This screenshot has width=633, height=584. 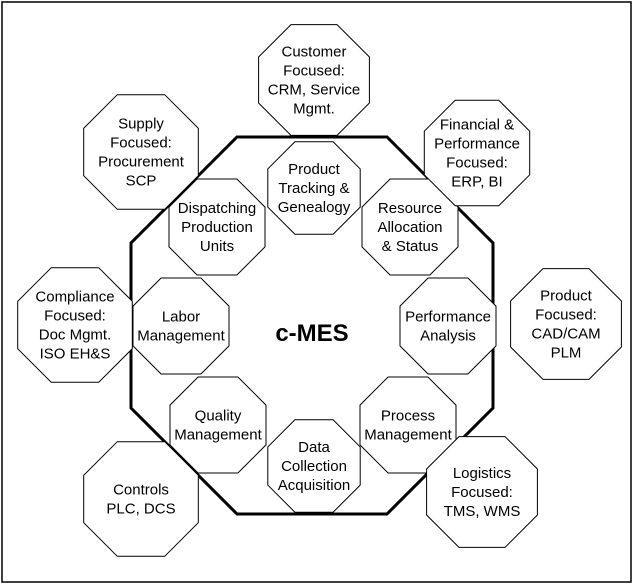 What do you see at coordinates (448, 317) in the screenshot?
I see `performance-analysis-label-line: Performance` at bounding box center [448, 317].